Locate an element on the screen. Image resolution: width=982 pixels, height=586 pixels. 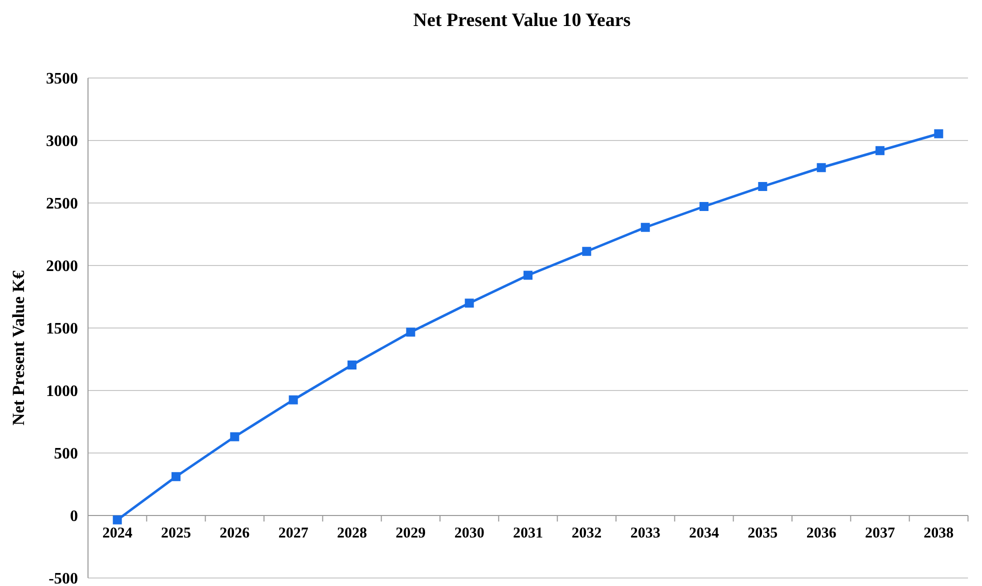
x-tick-label: 2036 is located at coordinates (821, 534).